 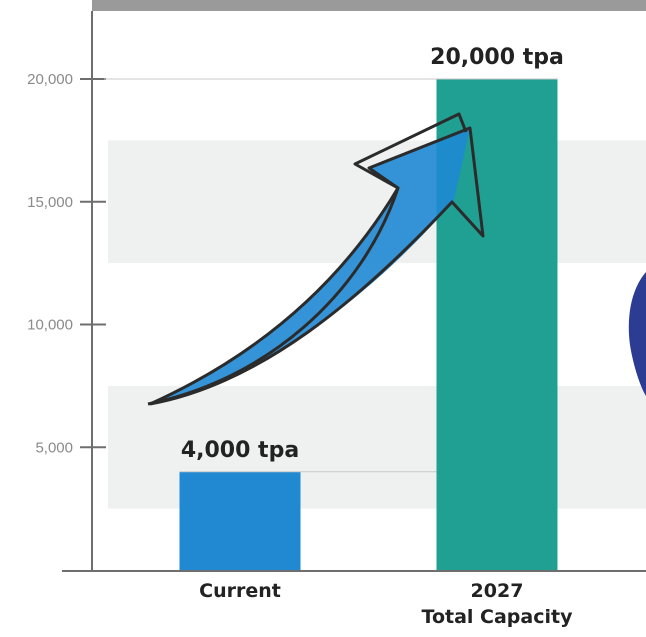 I want to click on header-strip, so click(x=369, y=5).